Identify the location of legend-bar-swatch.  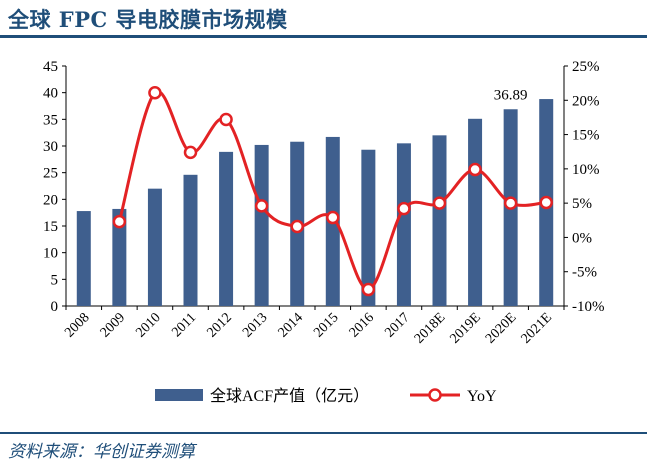
(179, 395).